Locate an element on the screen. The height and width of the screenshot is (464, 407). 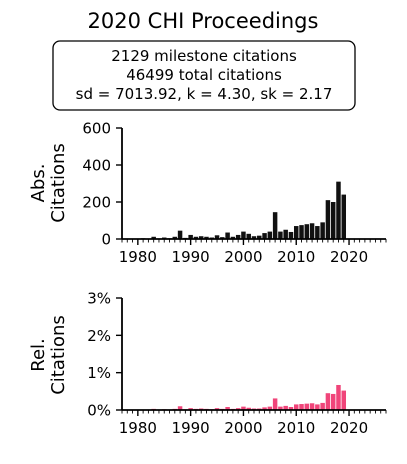
y-tick-label: 0 is located at coordinates (106, 240).